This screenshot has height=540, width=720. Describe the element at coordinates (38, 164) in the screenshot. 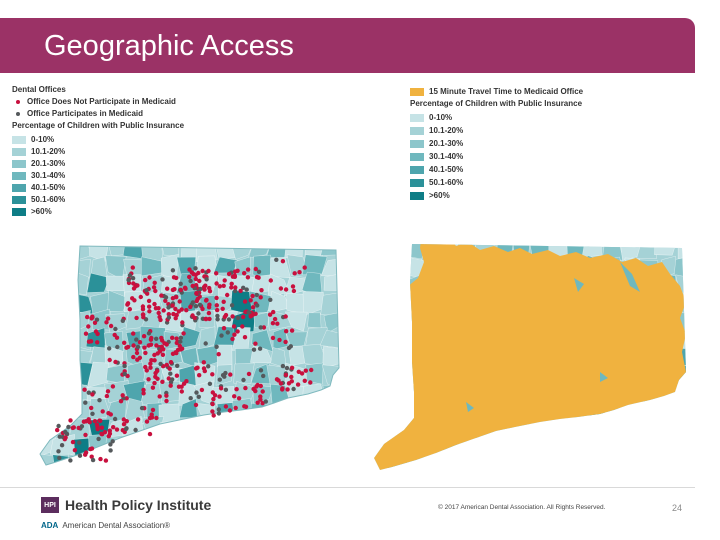

I see `legend-range: 20.1-30%` at that location.